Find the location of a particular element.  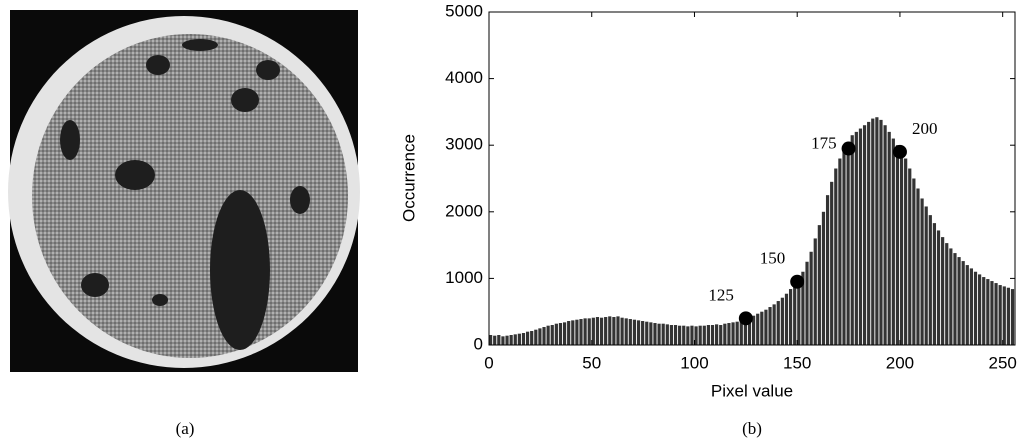

marker-label: 150 is located at coordinates (773, 258).